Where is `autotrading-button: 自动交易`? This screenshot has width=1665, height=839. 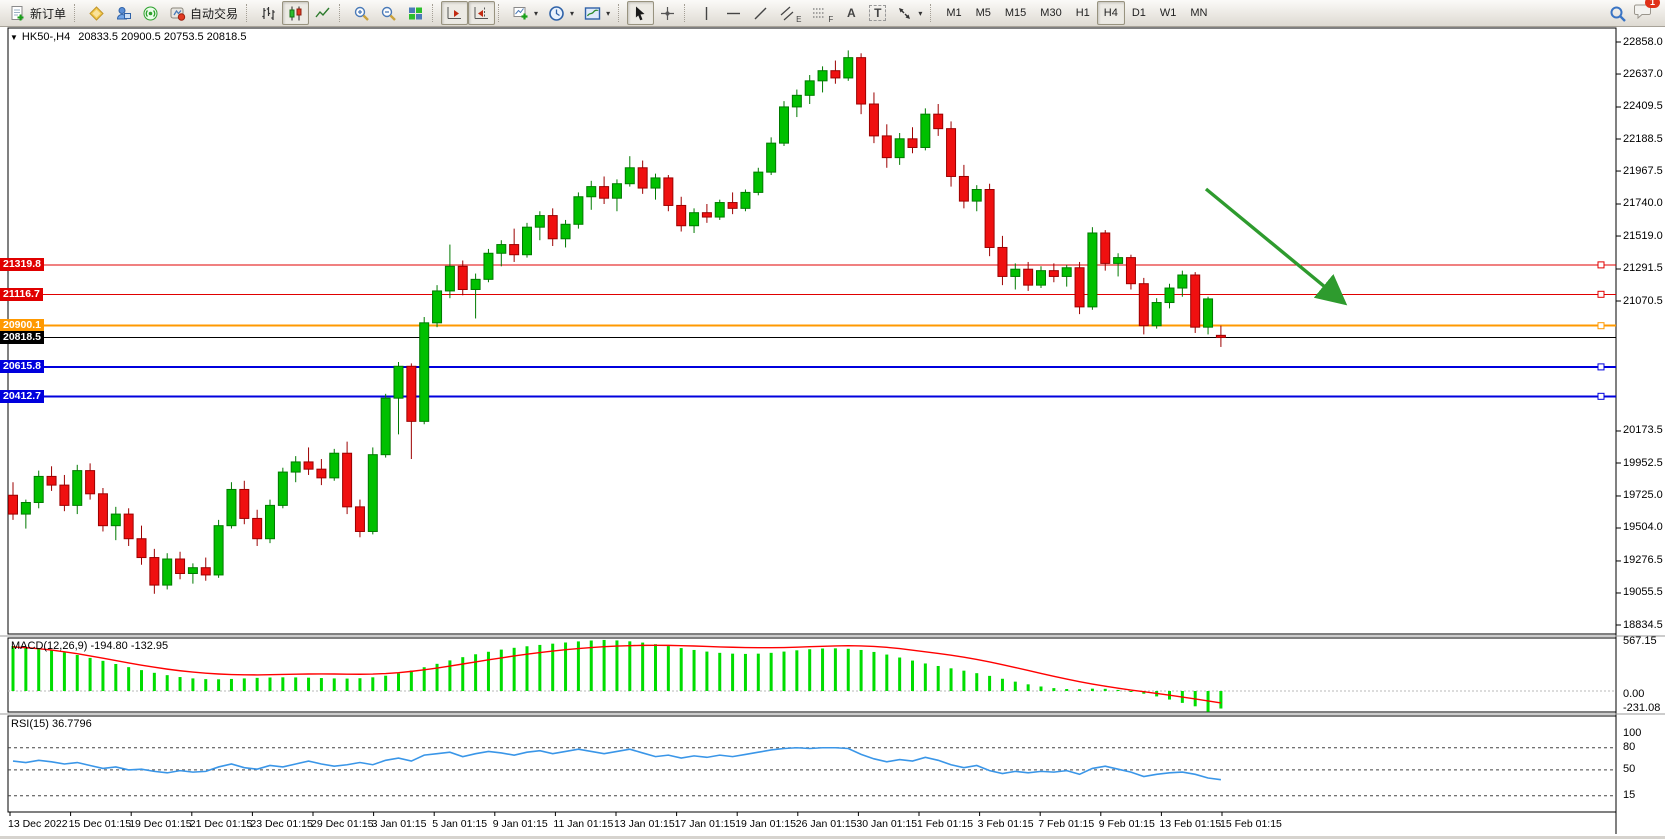 autotrading-button: 自动交易 is located at coordinates (203, 13).